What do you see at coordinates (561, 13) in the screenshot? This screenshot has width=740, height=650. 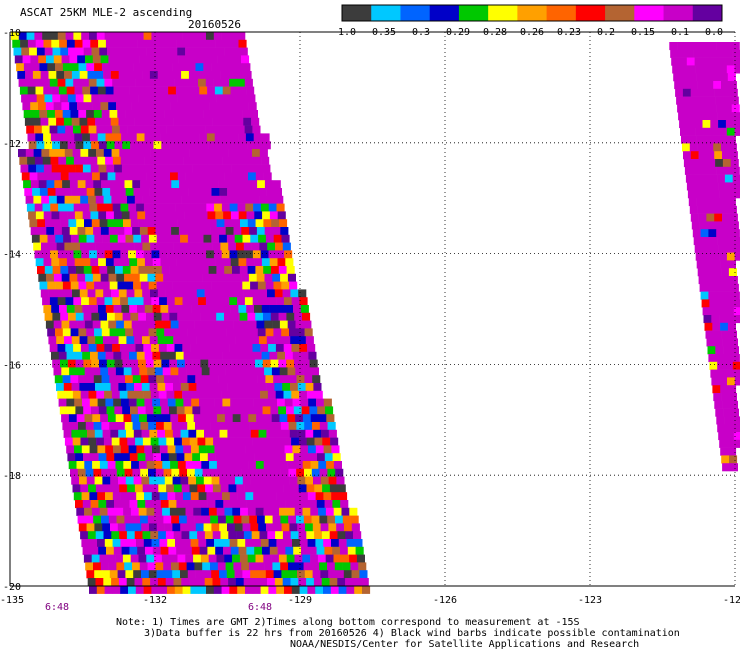 I see `colorbar-swatch` at bounding box center [561, 13].